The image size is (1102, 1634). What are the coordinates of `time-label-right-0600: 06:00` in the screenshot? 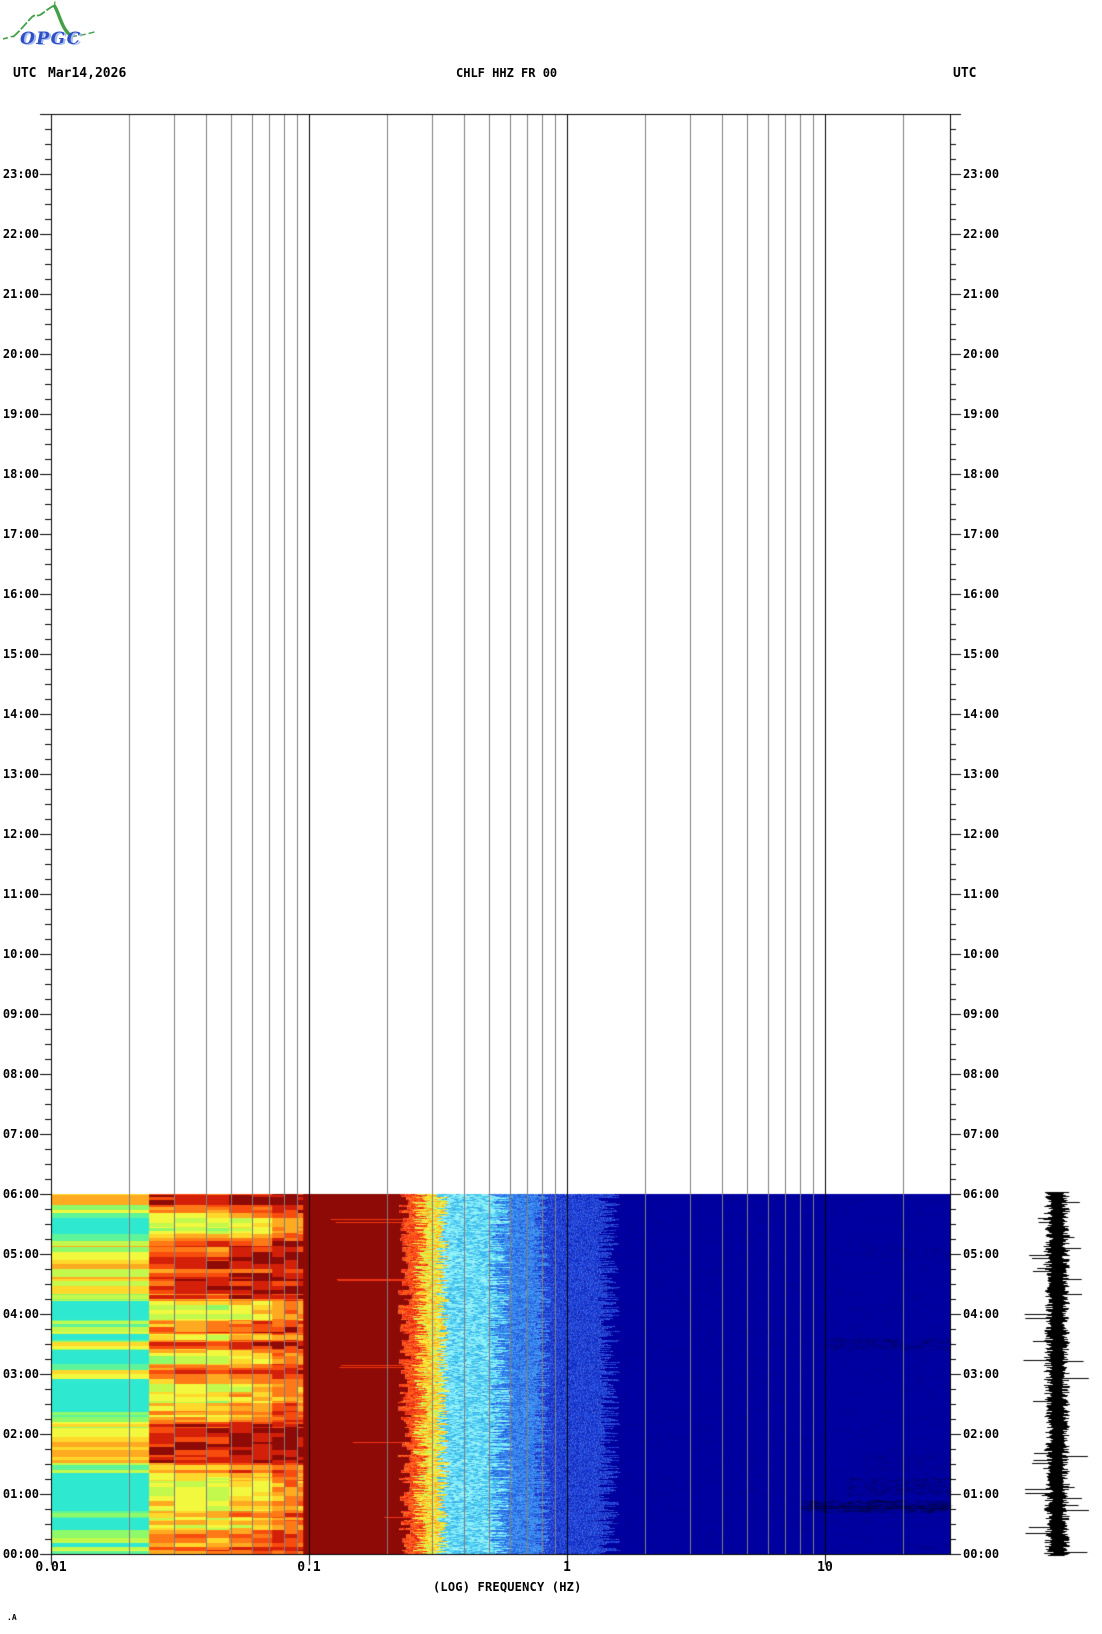 It's located at (981, 1194).